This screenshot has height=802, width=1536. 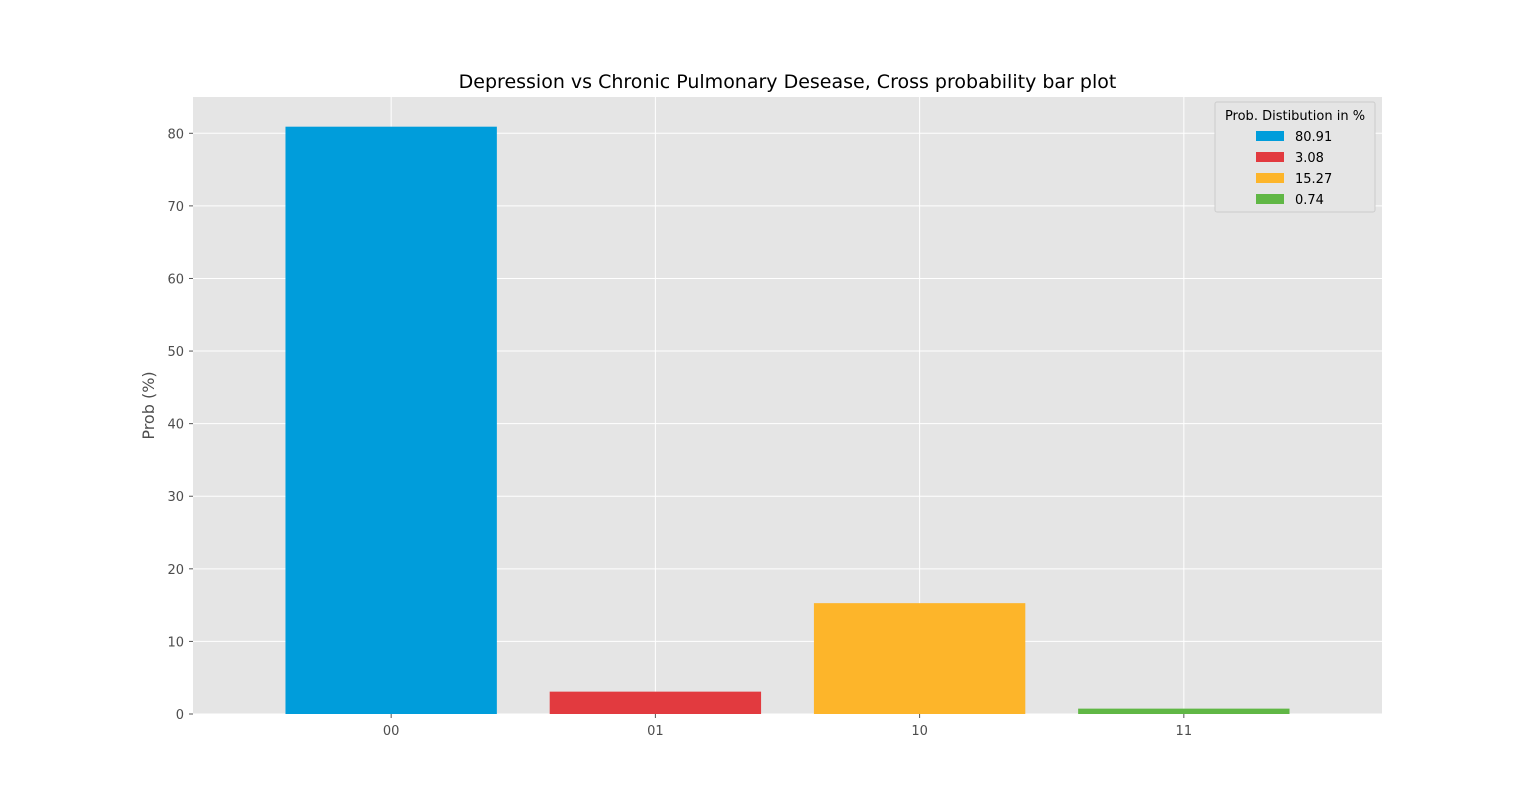 I want to click on y-tick-label: 0, so click(x=180, y=715).